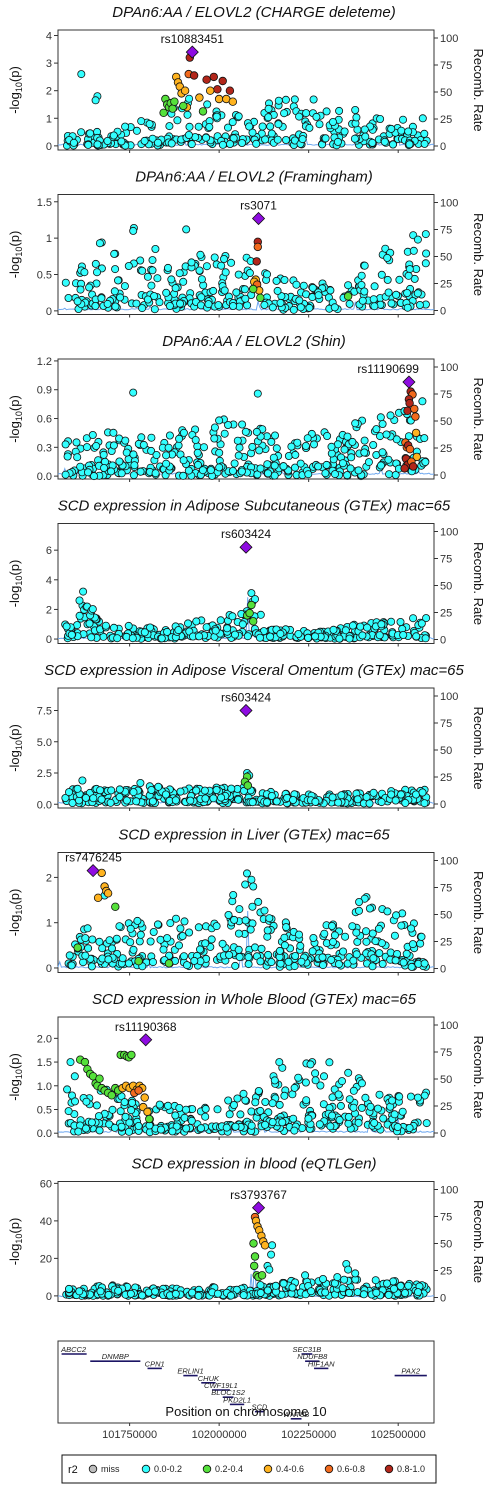 This screenshot has height=1500, width=500. What do you see at coordinates (221, 1385) in the screenshot?
I see `gene-label: CWF19L1` at bounding box center [221, 1385].